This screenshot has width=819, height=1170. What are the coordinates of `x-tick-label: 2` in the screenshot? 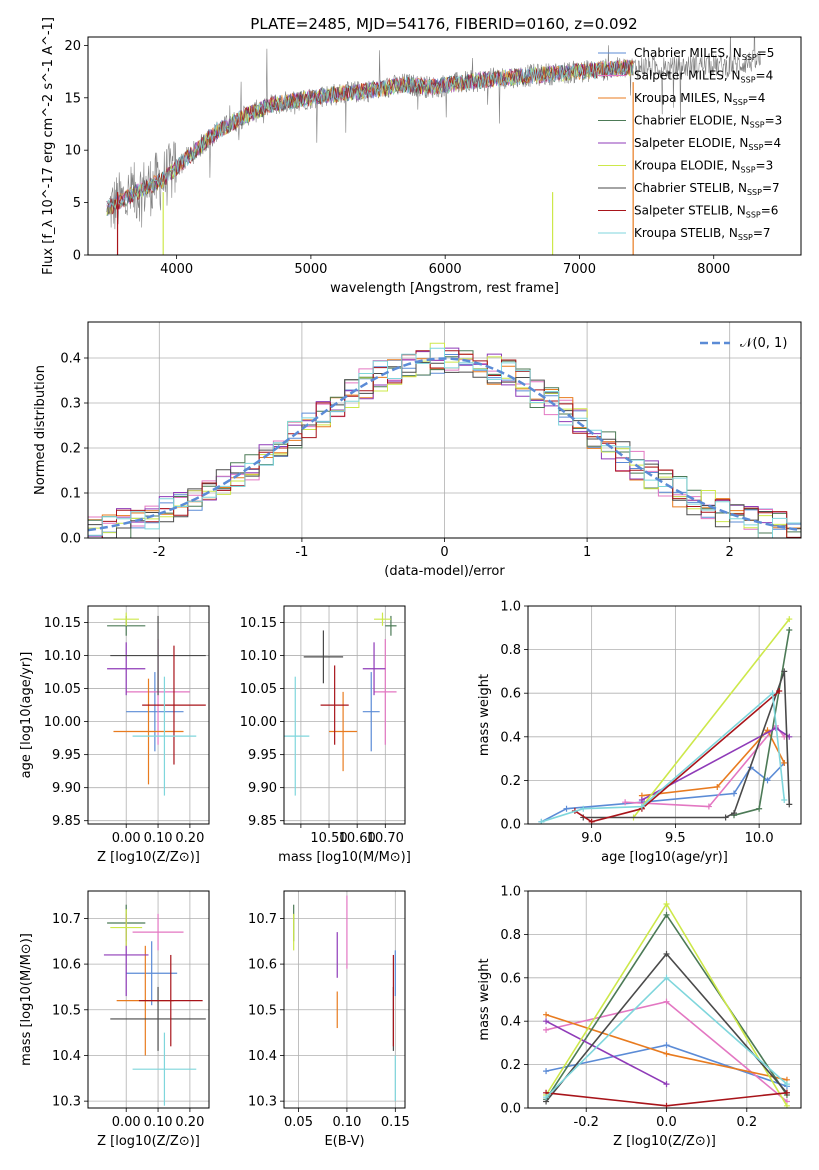 It's located at (730, 552).